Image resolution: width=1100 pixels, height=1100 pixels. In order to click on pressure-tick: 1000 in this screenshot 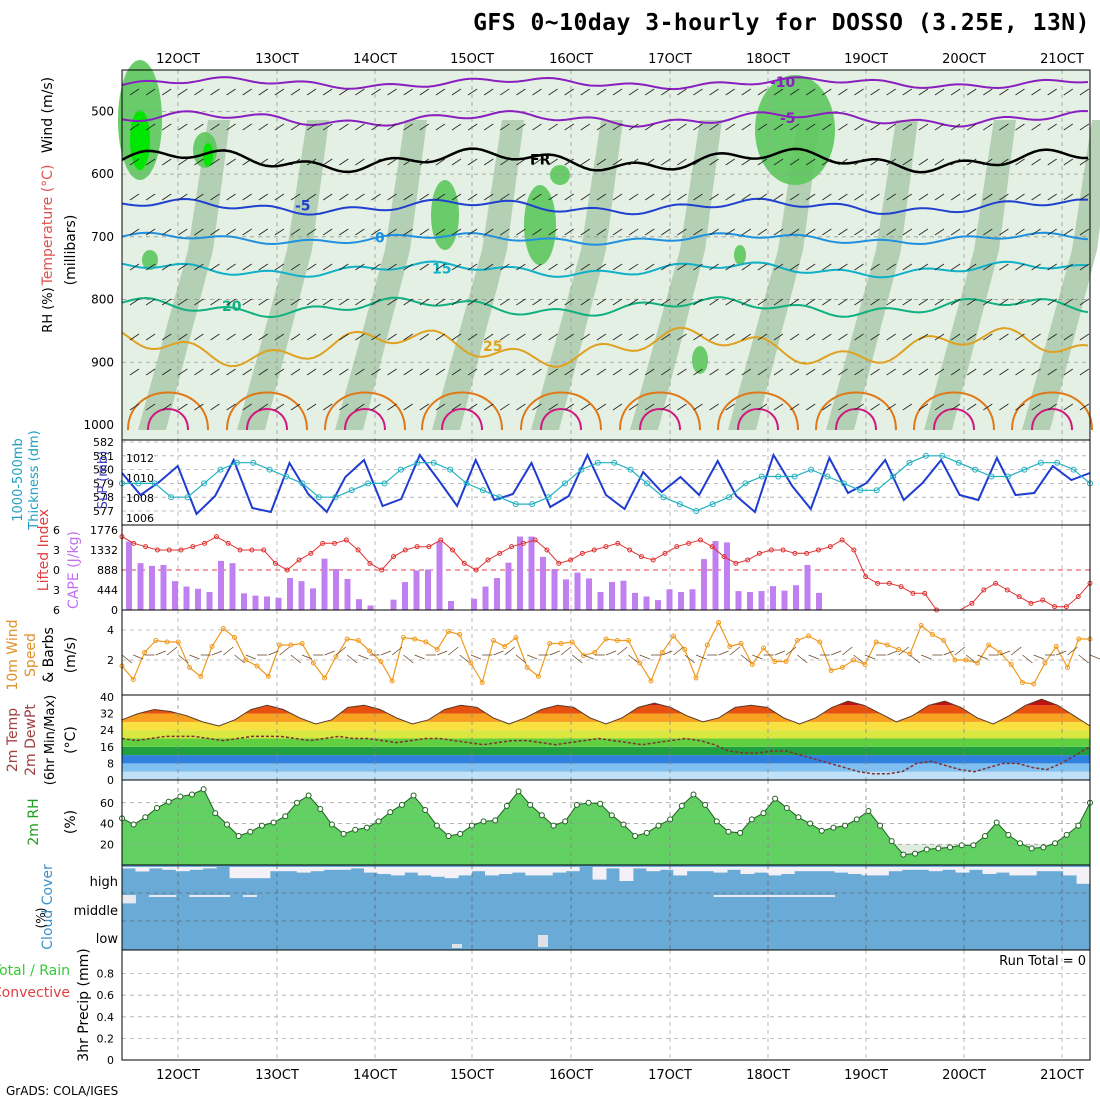, I will do `click(98, 425)`.